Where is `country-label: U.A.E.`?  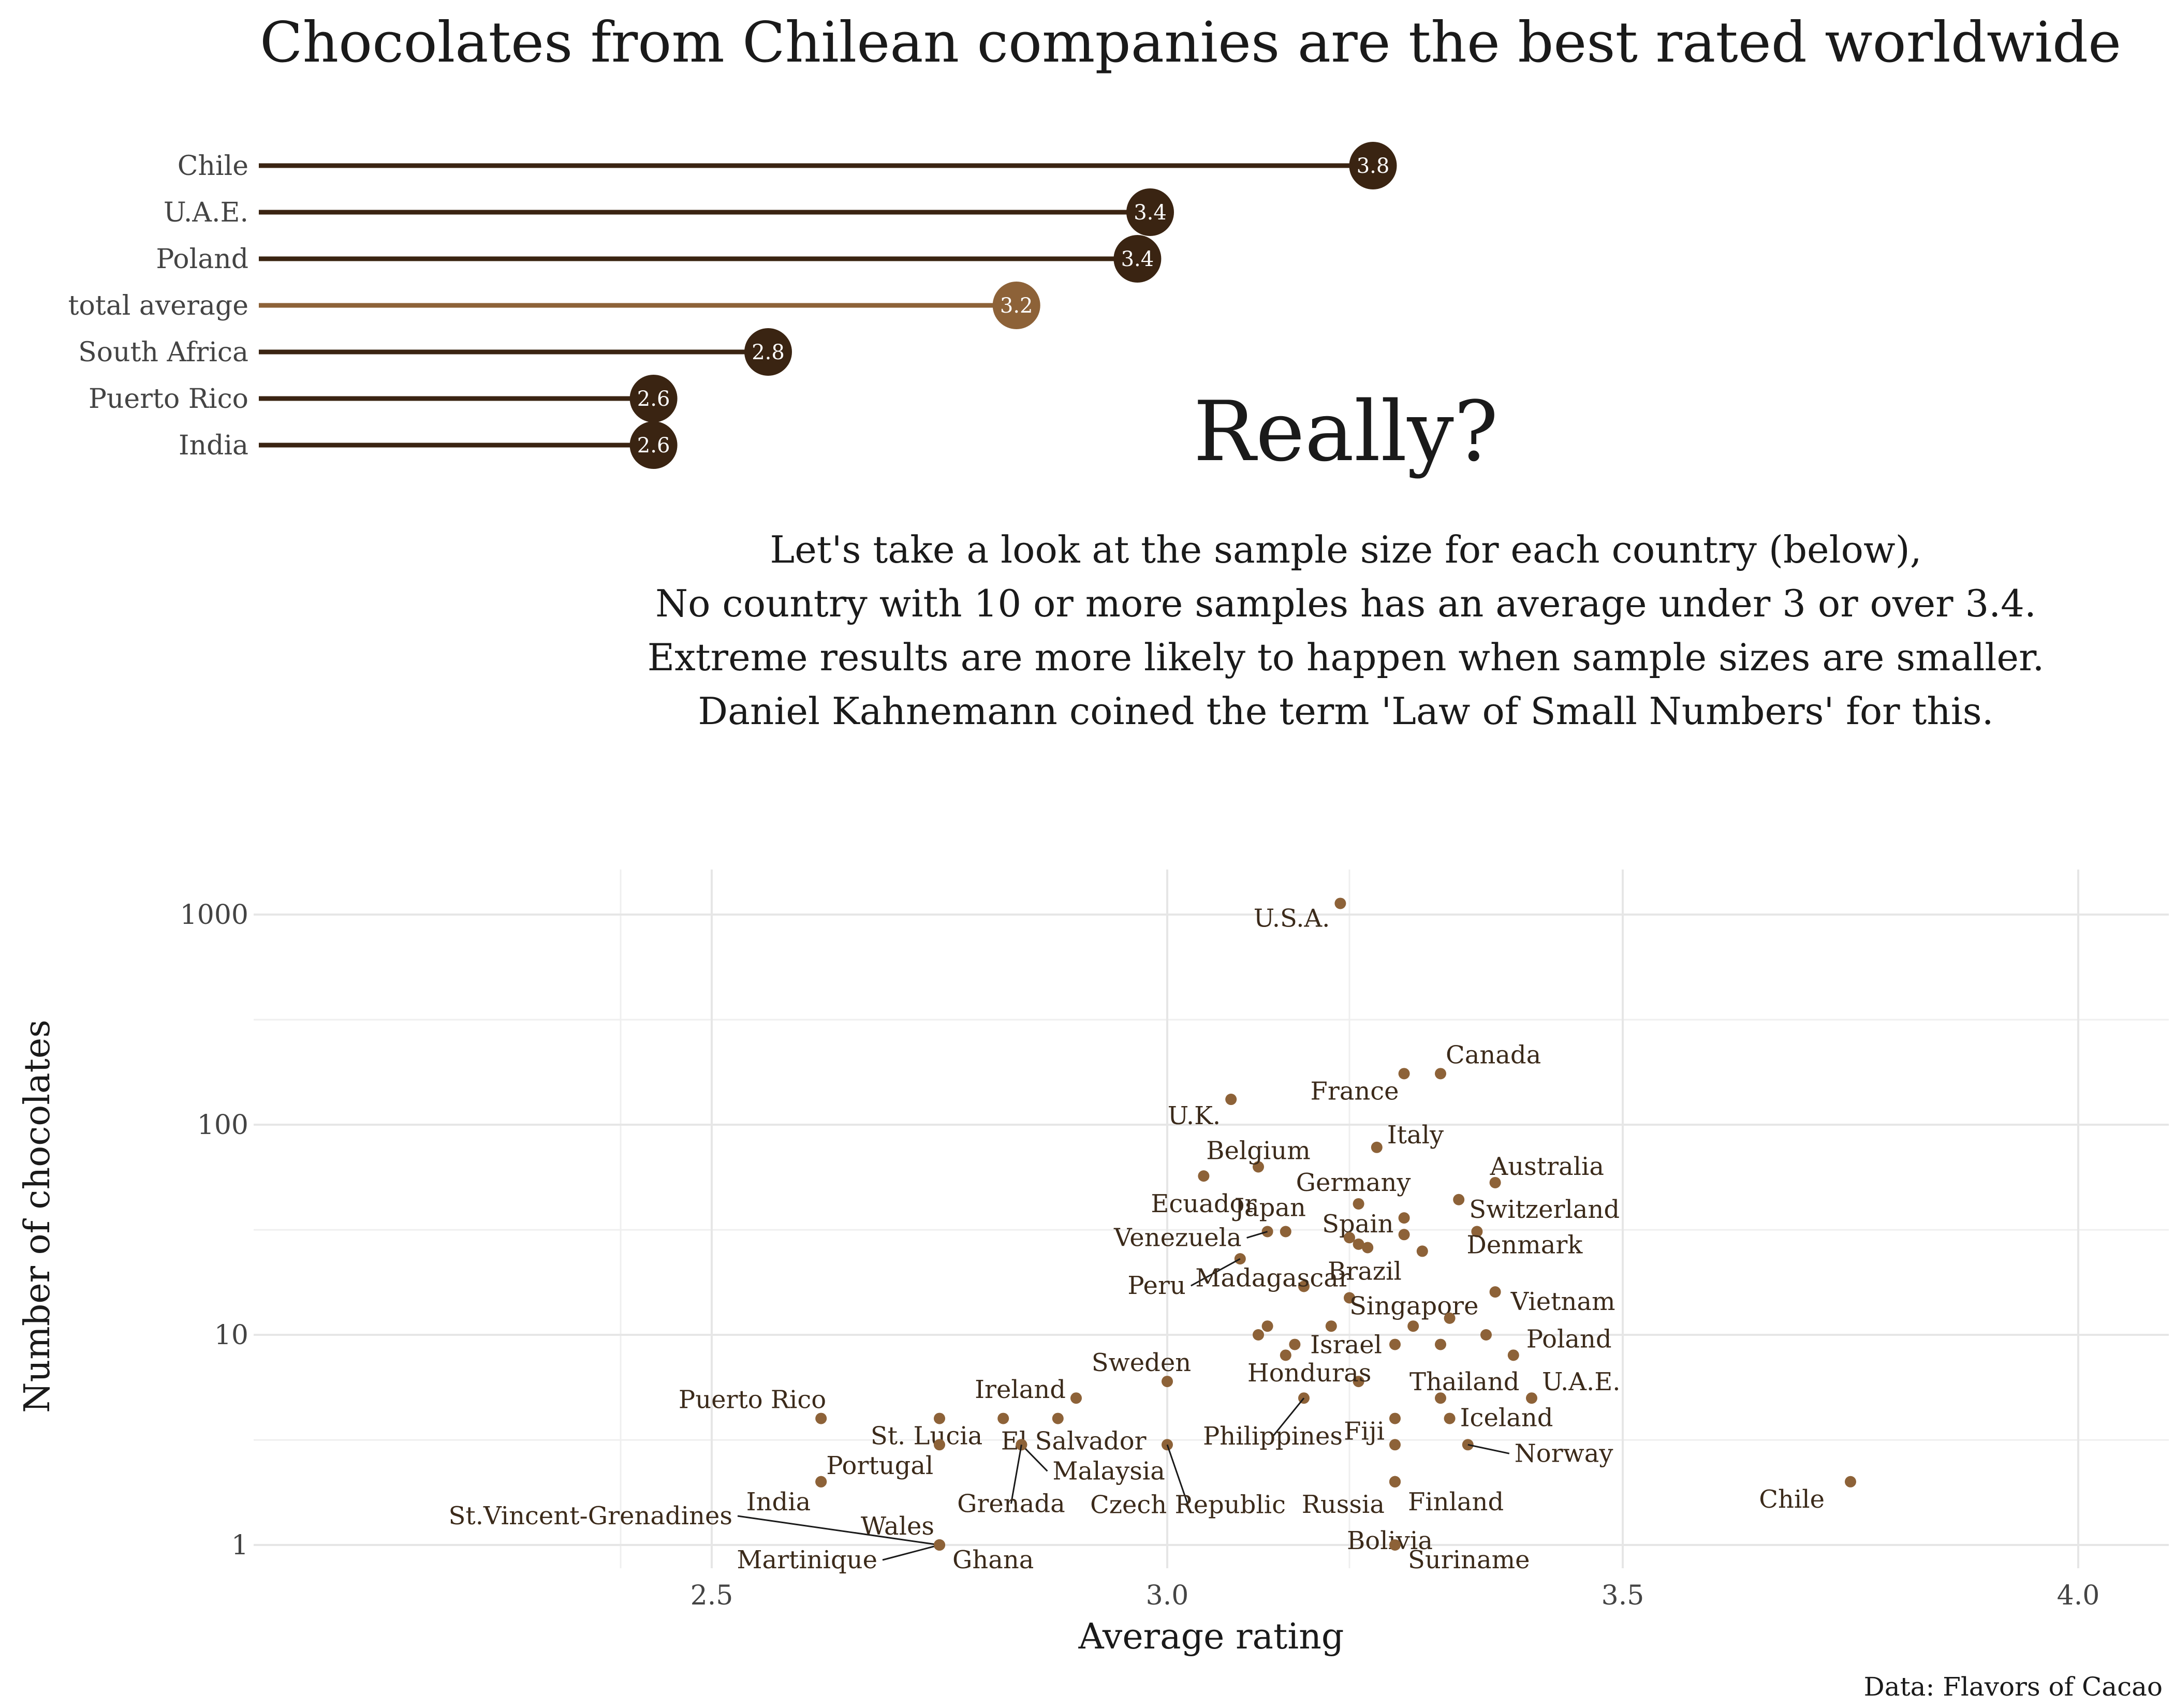
country-label: U.A.E. is located at coordinates (206, 212).